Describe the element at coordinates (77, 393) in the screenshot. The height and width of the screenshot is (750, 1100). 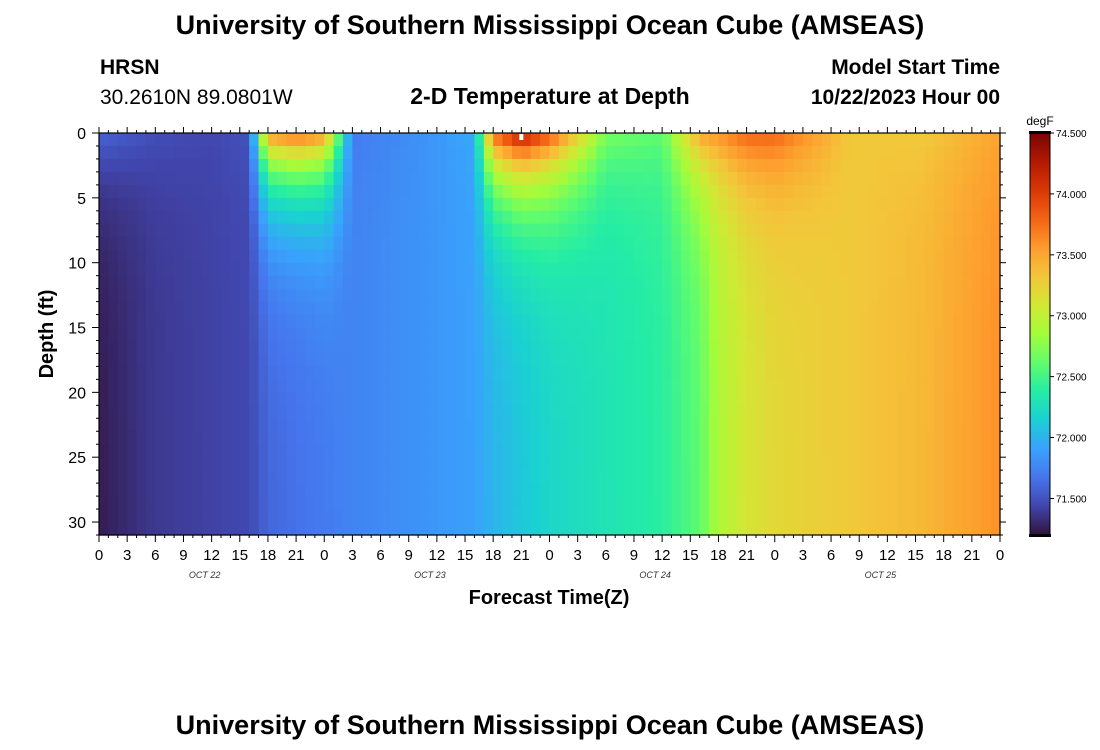
I see `y-tick-label: 20` at that location.